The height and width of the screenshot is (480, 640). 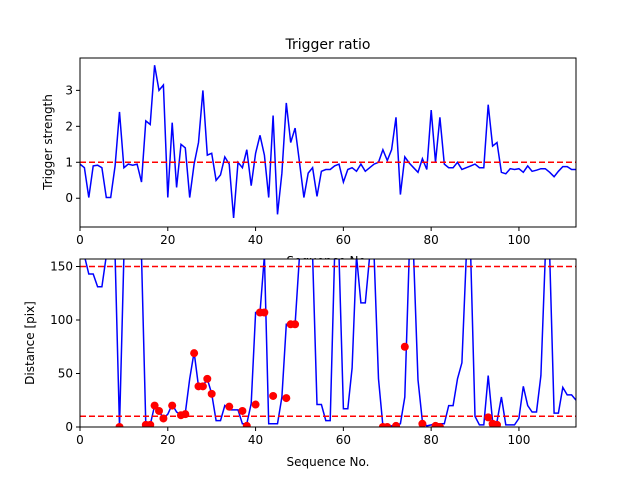 What do you see at coordinates (30, 343) in the screenshot?
I see `y-axis-label: Distance [pix]` at bounding box center [30, 343].